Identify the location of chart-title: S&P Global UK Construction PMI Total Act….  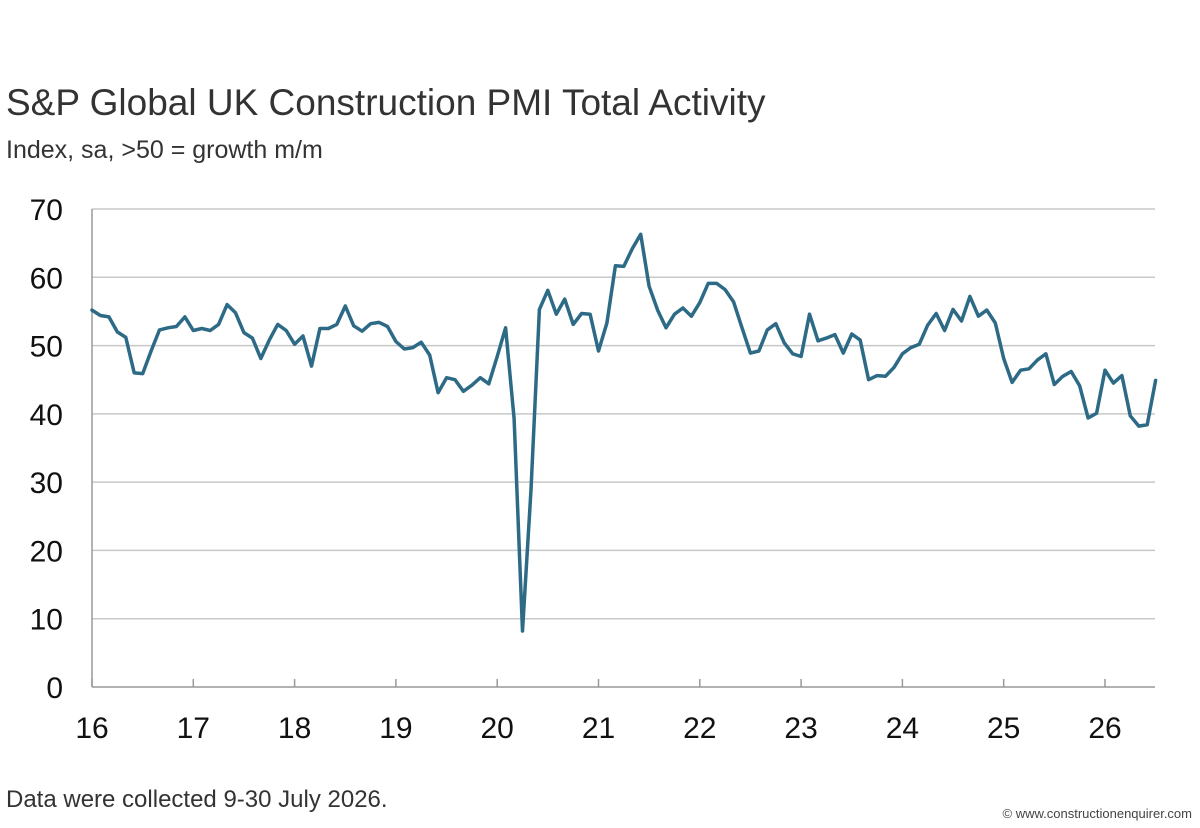
(386, 102).